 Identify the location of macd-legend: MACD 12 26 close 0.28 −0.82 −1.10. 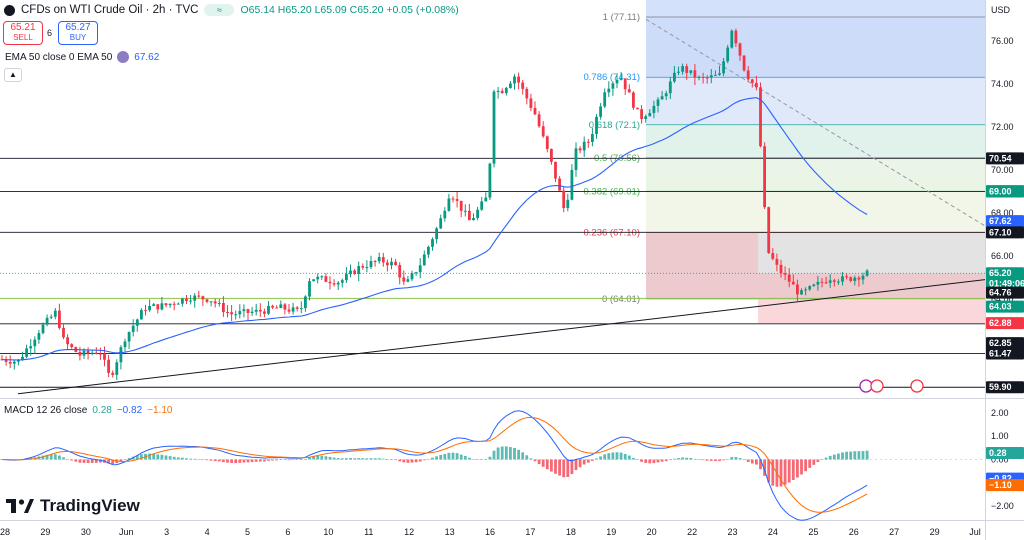
(88, 410).